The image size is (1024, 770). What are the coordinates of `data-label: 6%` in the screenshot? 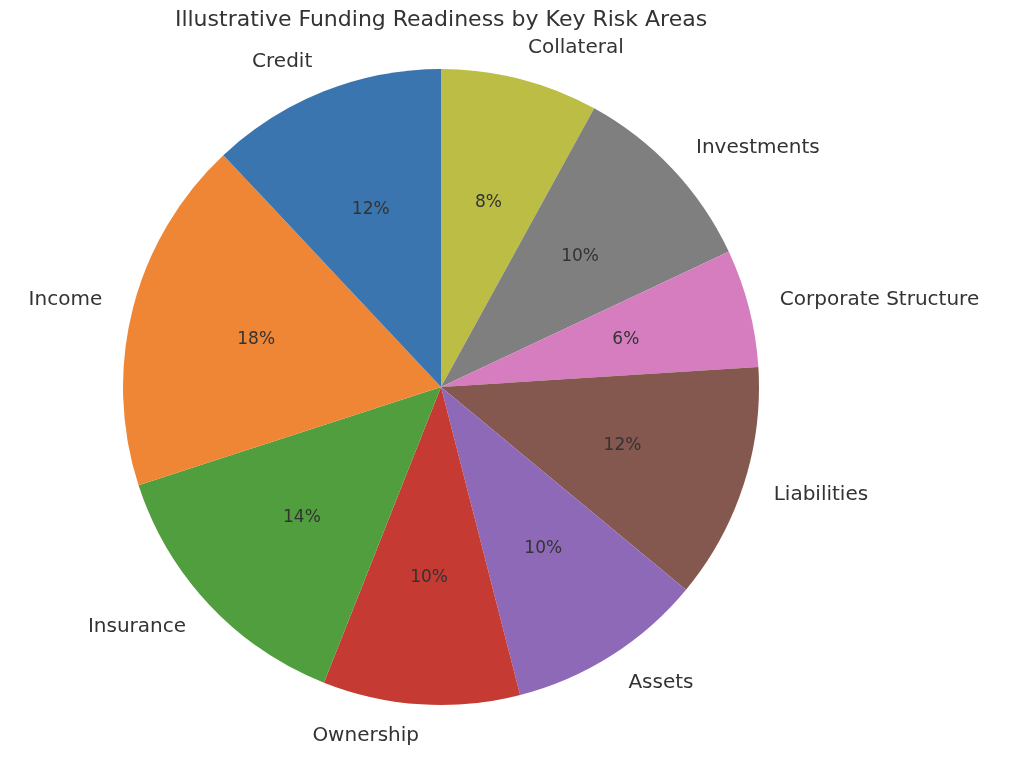 It's located at (626, 337).